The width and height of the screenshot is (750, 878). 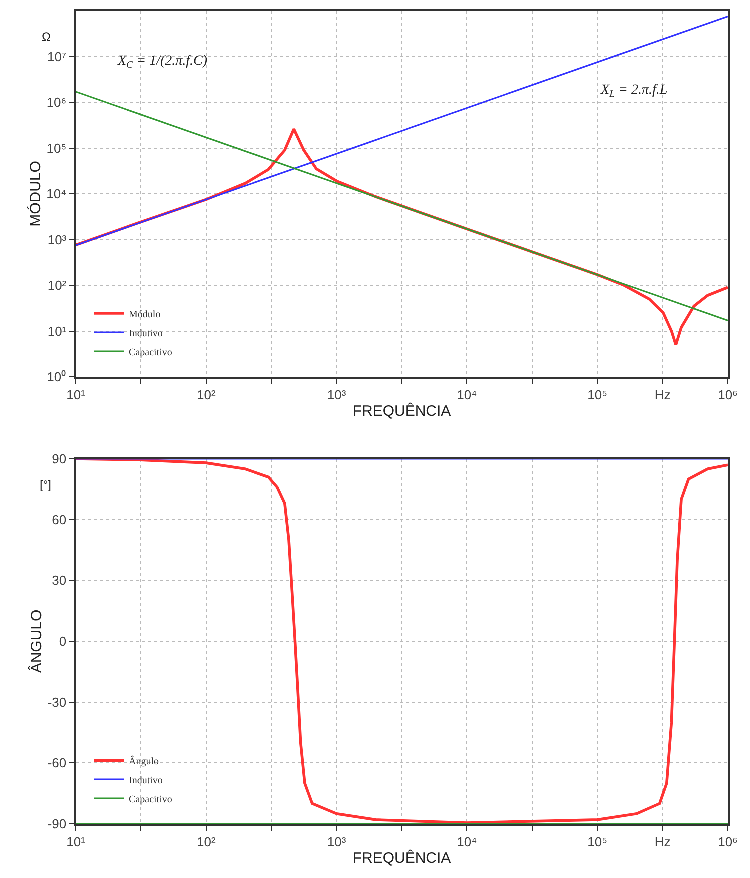 What do you see at coordinates (57, 377) in the screenshot?
I see `y-tick-label: 10⁰` at bounding box center [57, 377].